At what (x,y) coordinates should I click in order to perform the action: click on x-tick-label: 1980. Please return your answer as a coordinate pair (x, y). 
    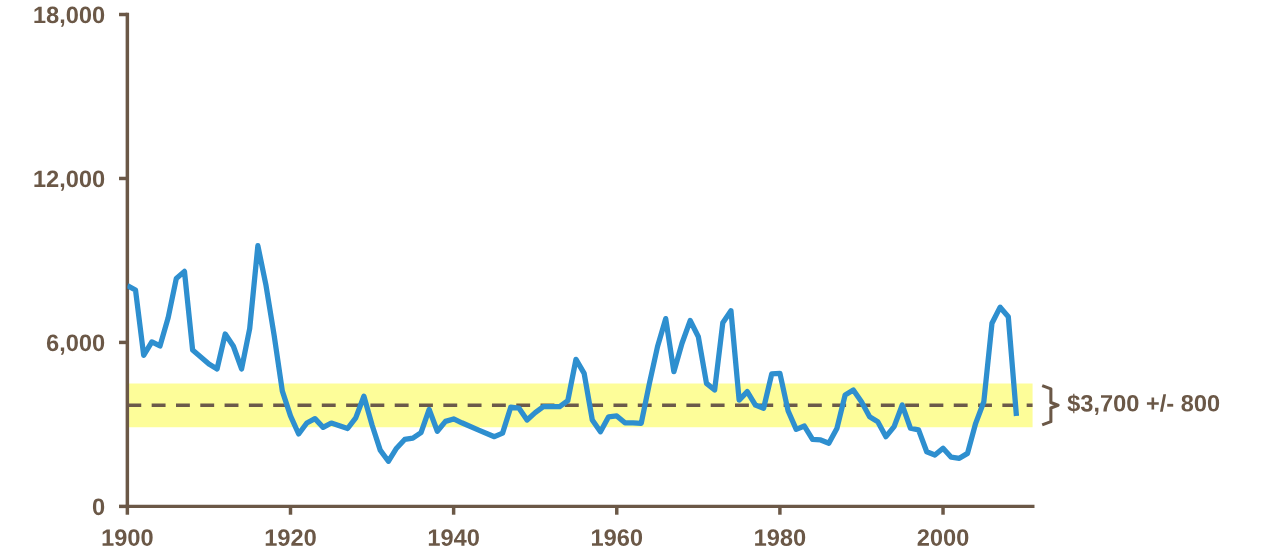
    Looking at the image, I should click on (780, 537).